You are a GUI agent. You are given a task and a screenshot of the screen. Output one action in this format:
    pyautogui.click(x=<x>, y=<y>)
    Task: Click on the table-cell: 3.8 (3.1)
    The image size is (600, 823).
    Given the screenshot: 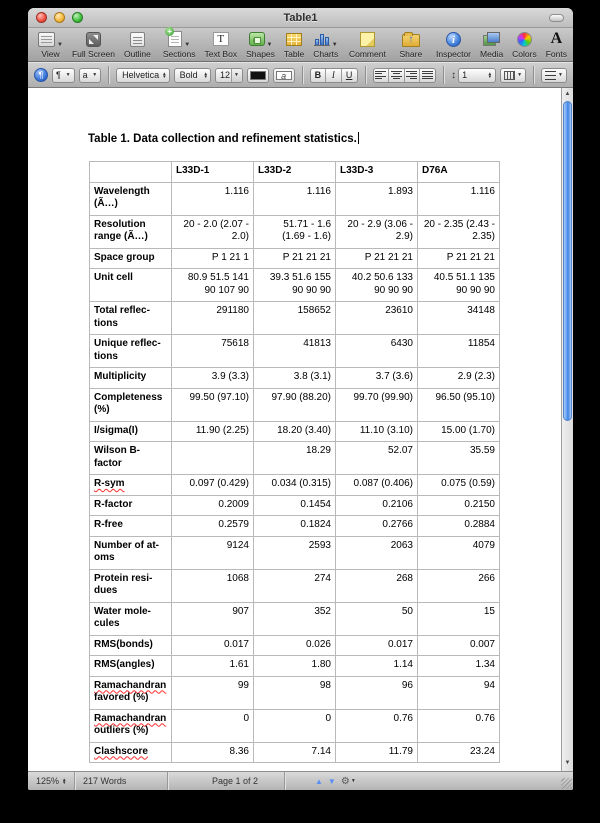 What is the action you would take?
    pyautogui.click(x=294, y=378)
    